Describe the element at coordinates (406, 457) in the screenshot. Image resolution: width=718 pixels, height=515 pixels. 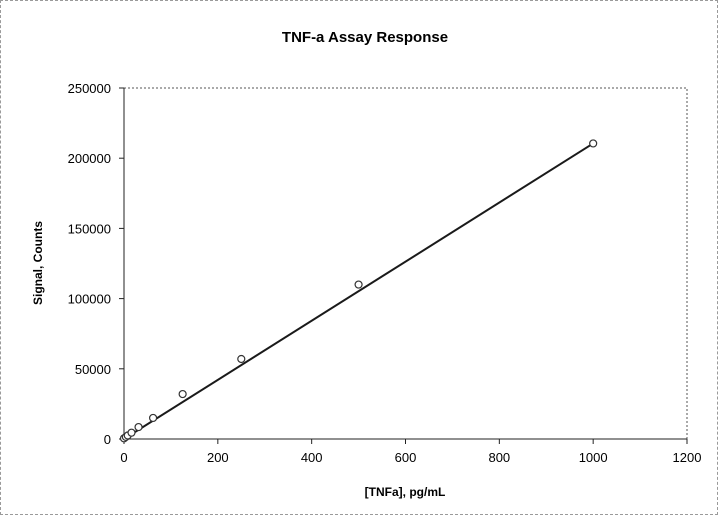
I see `x-tick-label: 600` at that location.